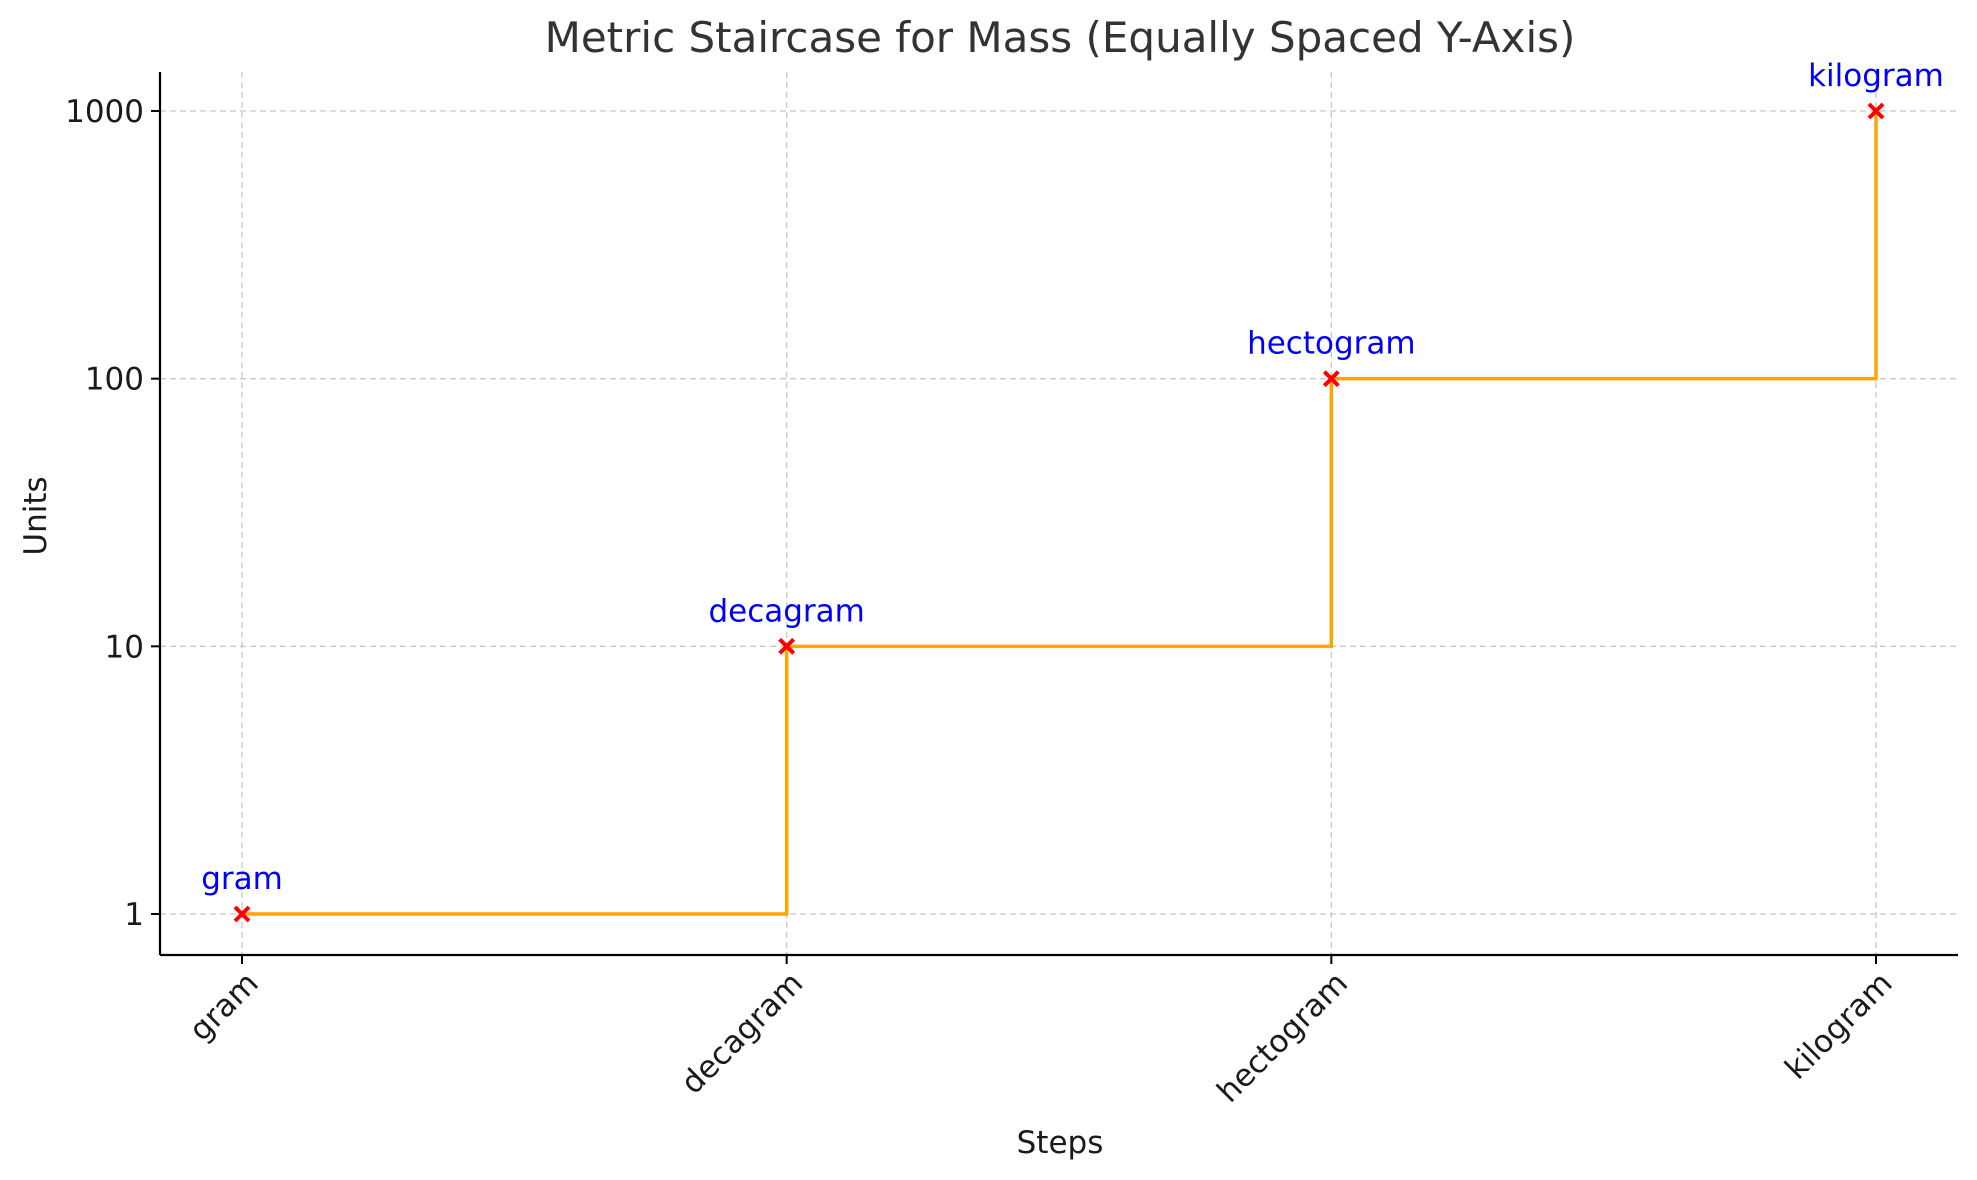 This screenshot has width=1977, height=1180. I want to click on y-tick-label: 100, so click(114, 380).